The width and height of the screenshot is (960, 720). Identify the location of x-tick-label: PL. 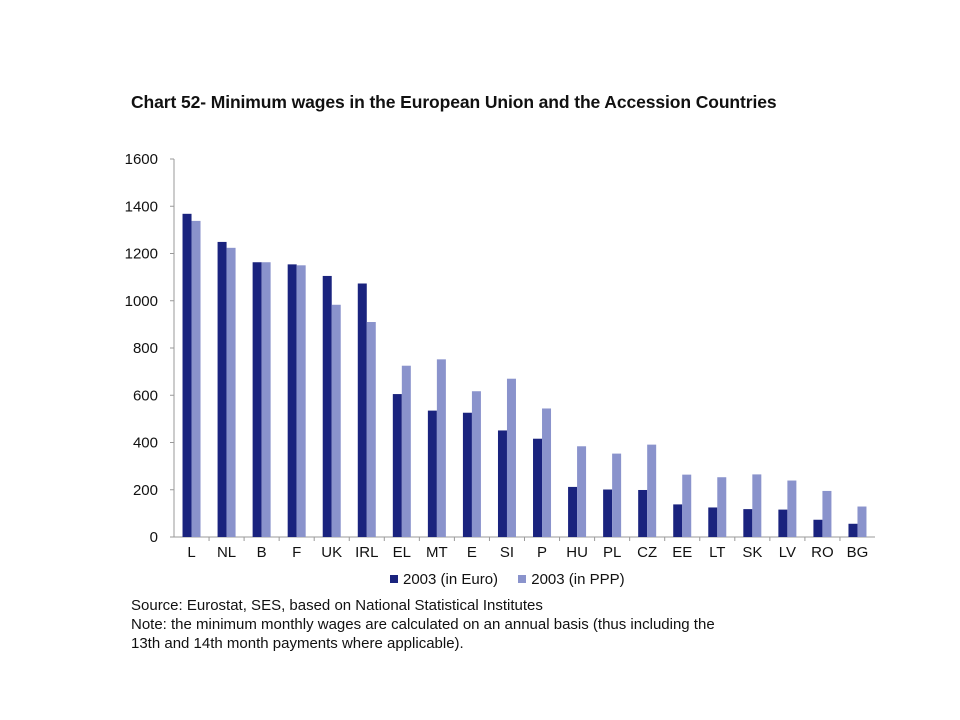
(612, 552).